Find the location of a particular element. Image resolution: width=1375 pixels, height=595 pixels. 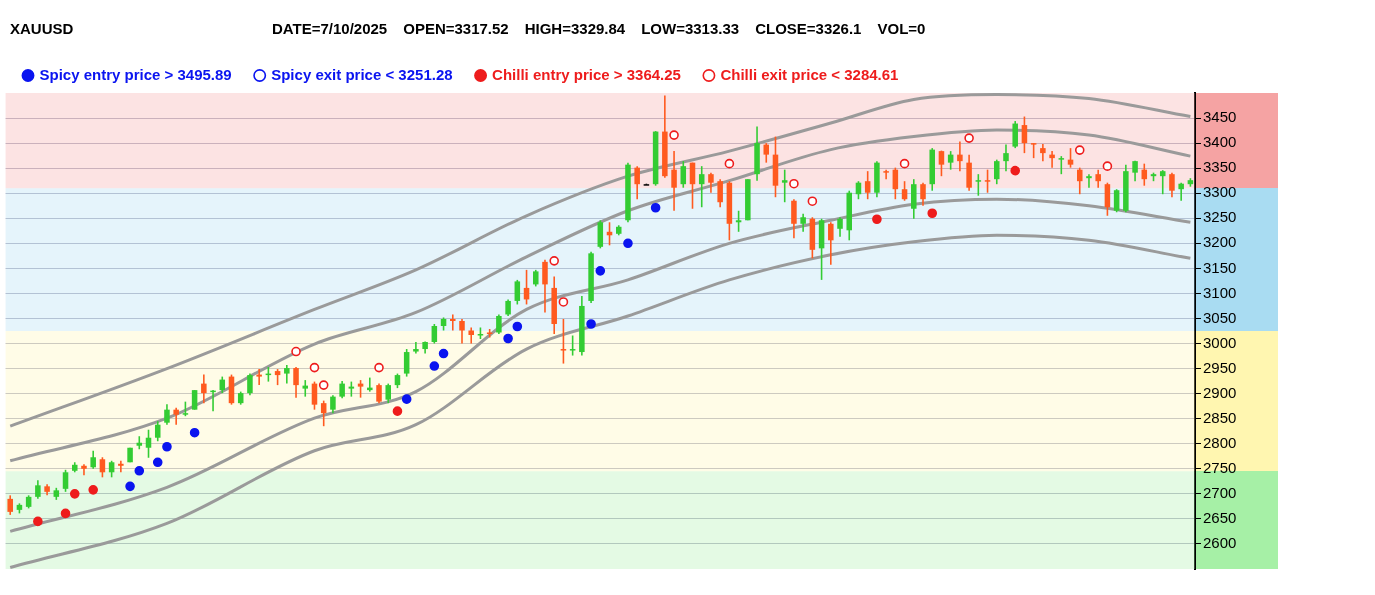

y-tick-label: 2950 is located at coordinates (1220, 367).